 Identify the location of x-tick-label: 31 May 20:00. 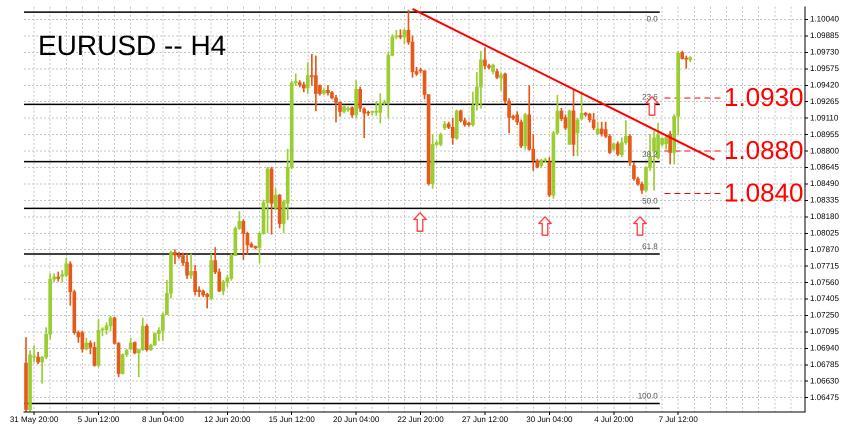
(34, 419).